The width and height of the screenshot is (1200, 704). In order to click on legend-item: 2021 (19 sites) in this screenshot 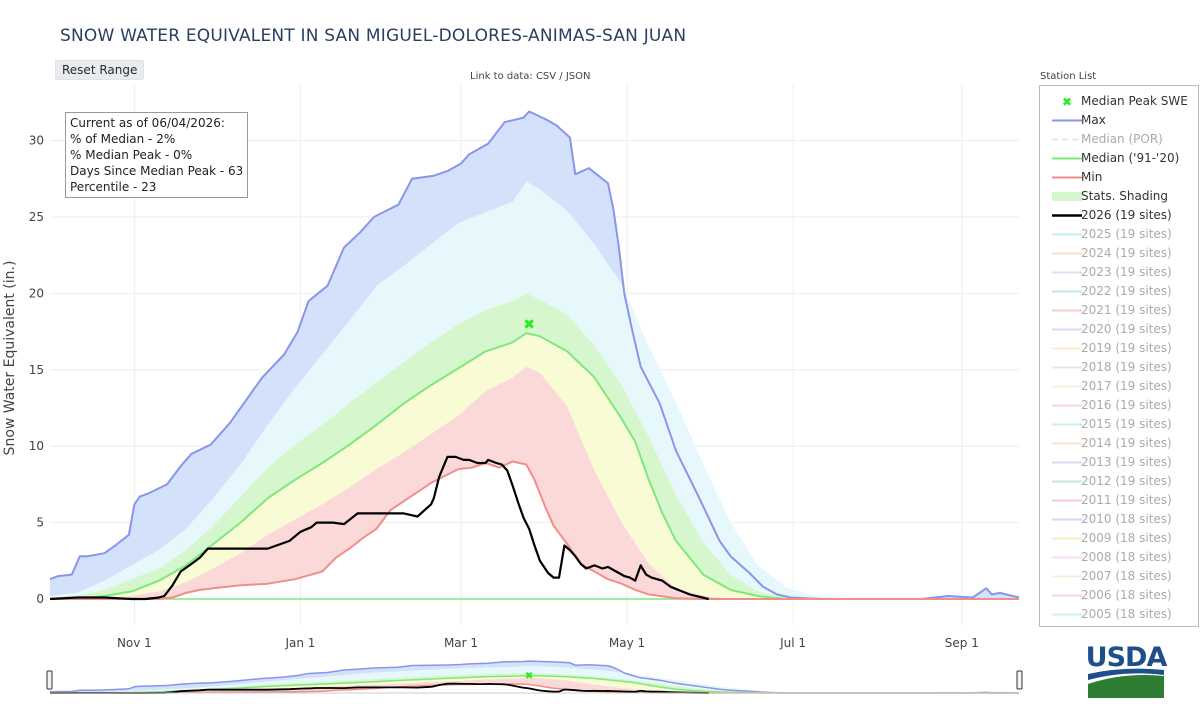, I will do `click(1119, 310)`.